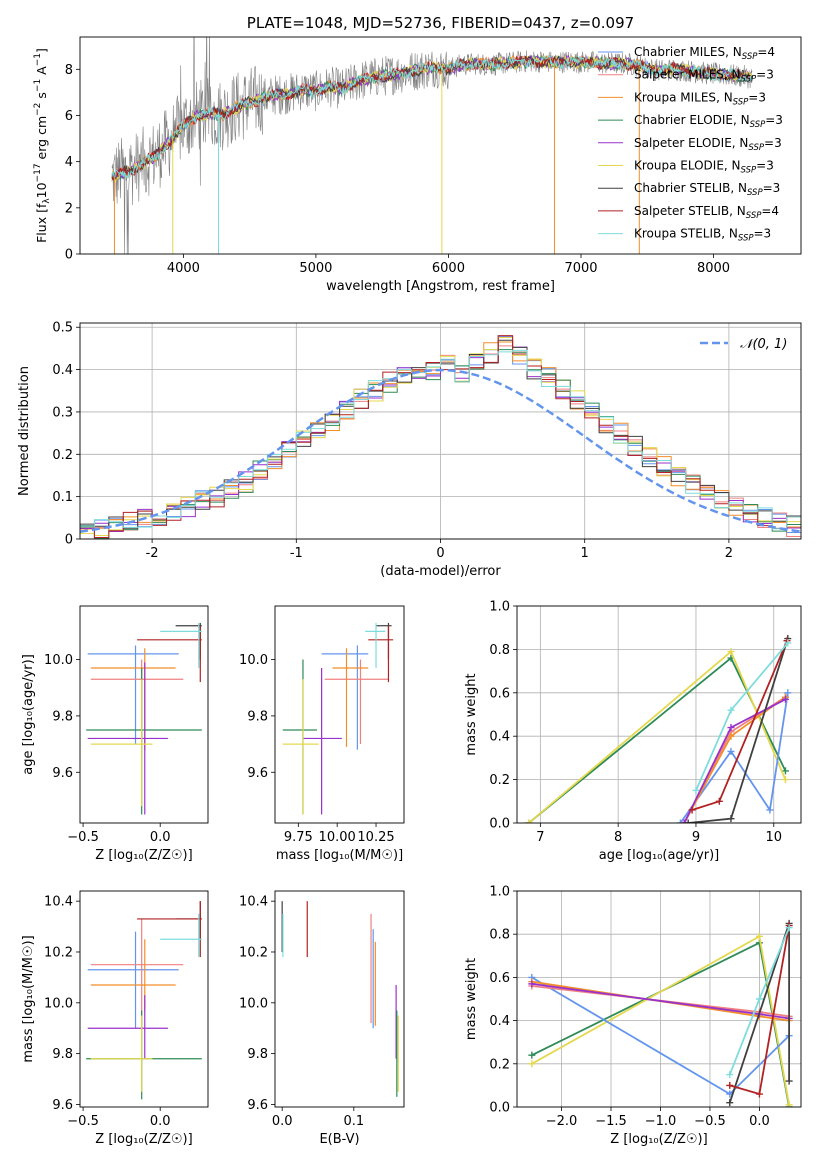  I want to click on gaussian-curve, so click(440, 450).